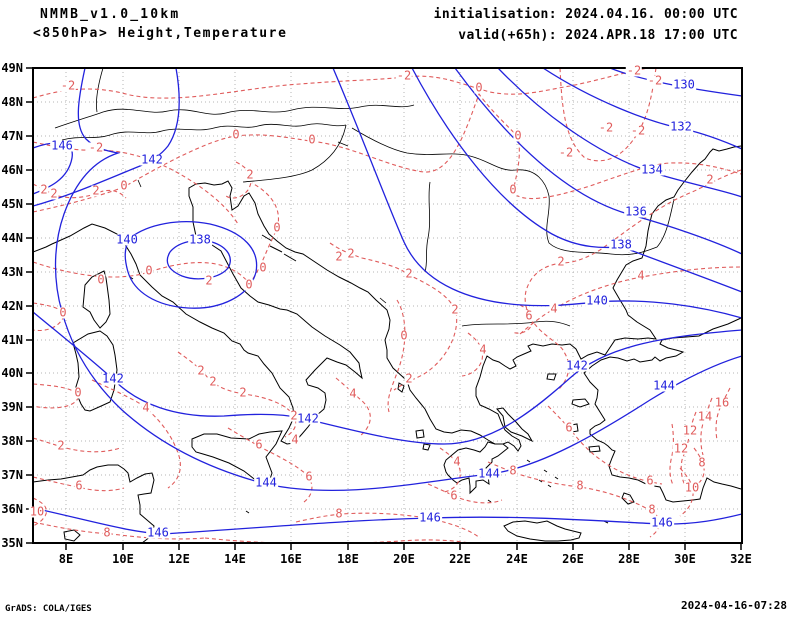  What do you see at coordinates (12, 340) in the screenshot?
I see `y-tick-label: 41N` at bounding box center [12, 340].